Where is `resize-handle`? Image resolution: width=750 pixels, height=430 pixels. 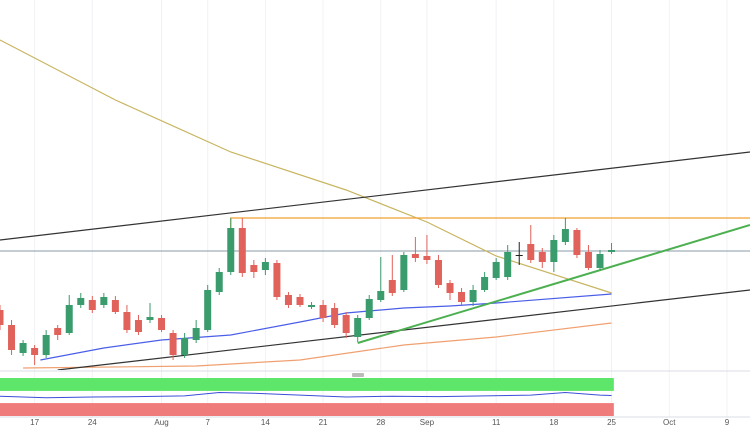 resize-handle is located at coordinates (358, 375).